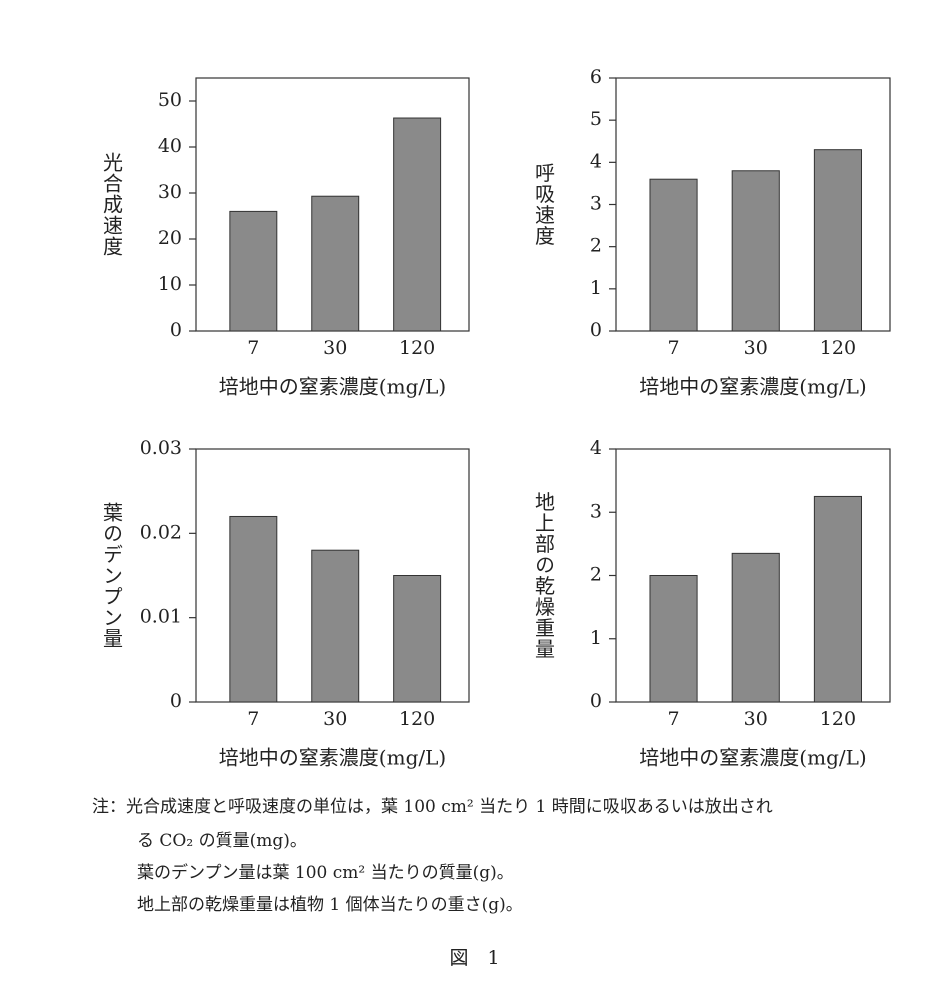 Image resolution: width=949 pixels, height=1000 pixels. What do you see at coordinates (170, 284) in the screenshot?
I see `y-tick-label: 10` at bounding box center [170, 284].